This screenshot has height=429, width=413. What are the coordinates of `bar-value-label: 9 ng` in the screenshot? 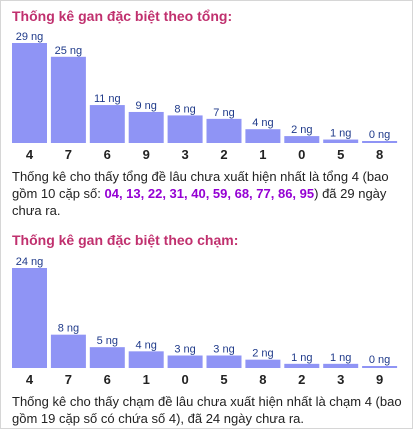 It's located at (145, 106).